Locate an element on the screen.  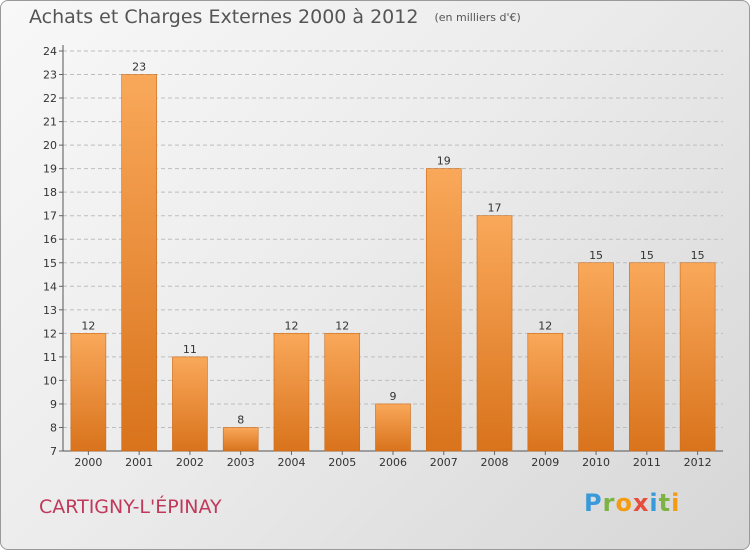
value-label-2002: 11 is located at coordinates (190, 349).